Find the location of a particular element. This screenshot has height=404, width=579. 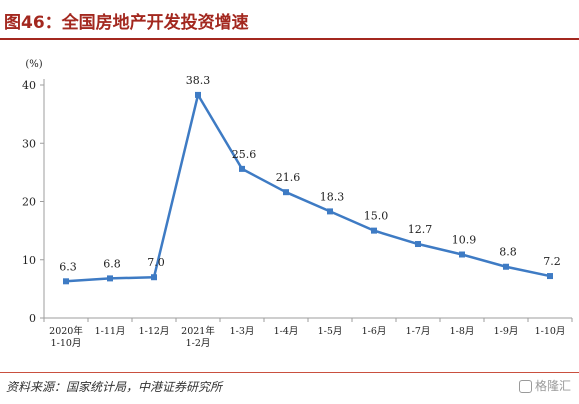

y-axis-unit-label: (%) is located at coordinates (33, 64).